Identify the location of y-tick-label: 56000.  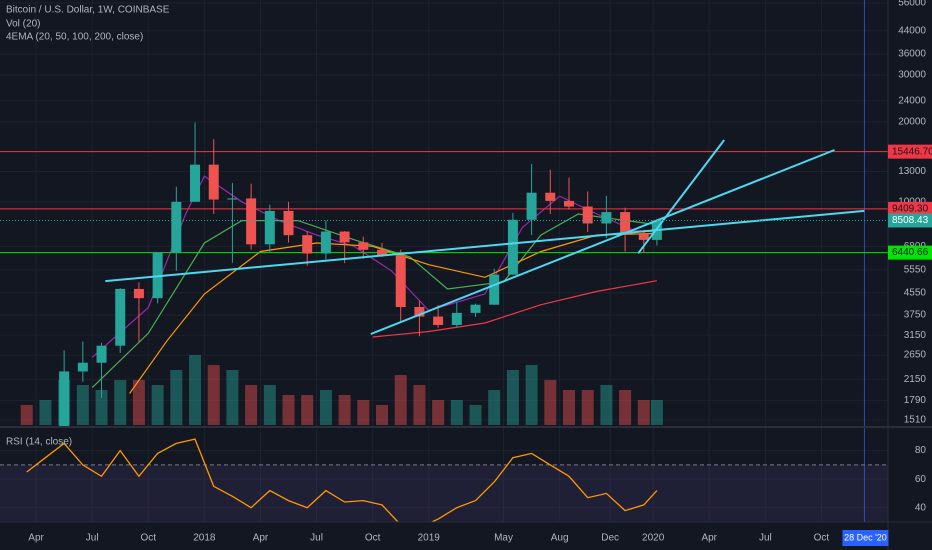
(912, 4).